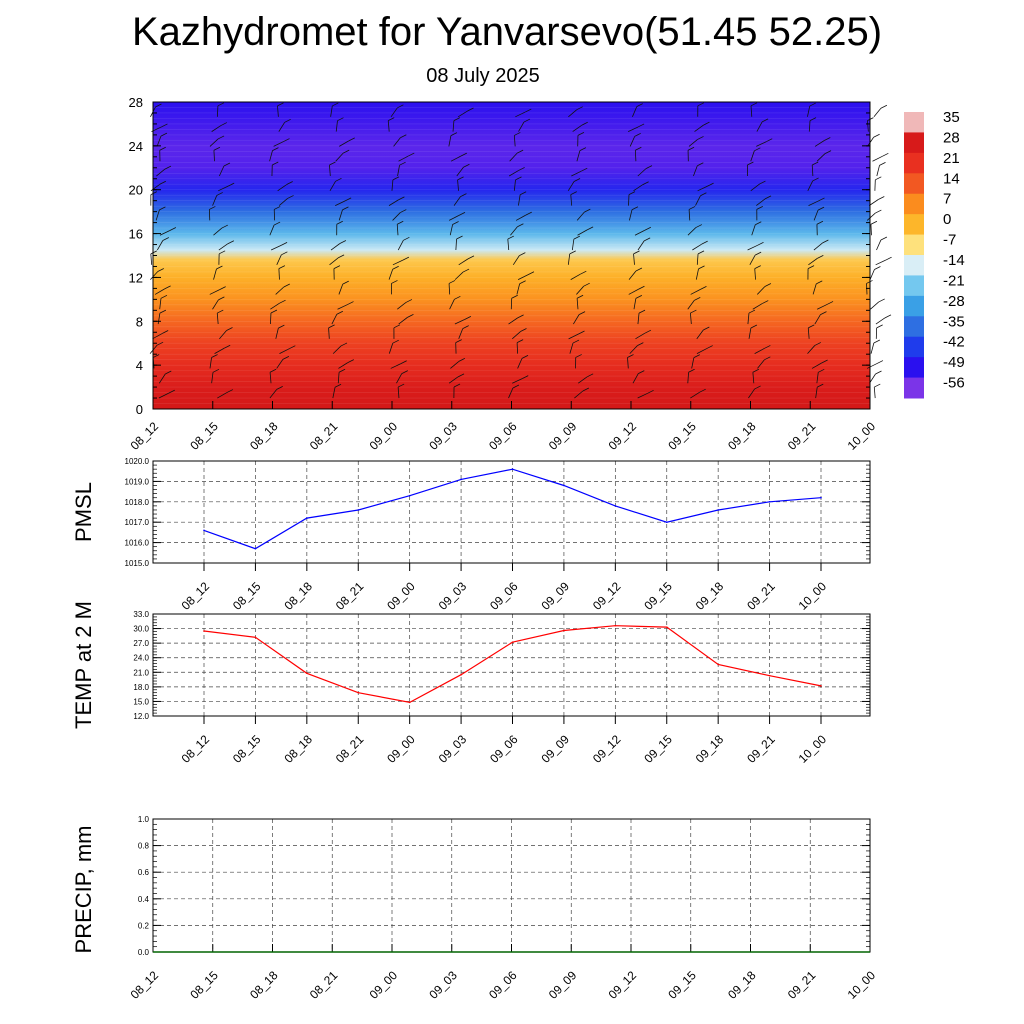  I want to click on x-tick-label: 09_18, so click(710, 596).